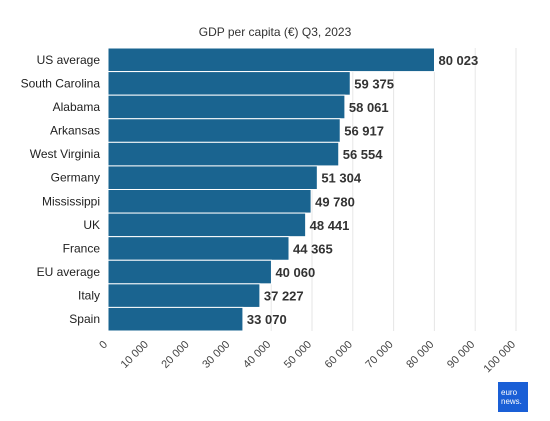 This screenshot has height=421, width=550. Describe the element at coordinates (257, 355) in the screenshot. I see `x-tick-label: 40 000` at that location.